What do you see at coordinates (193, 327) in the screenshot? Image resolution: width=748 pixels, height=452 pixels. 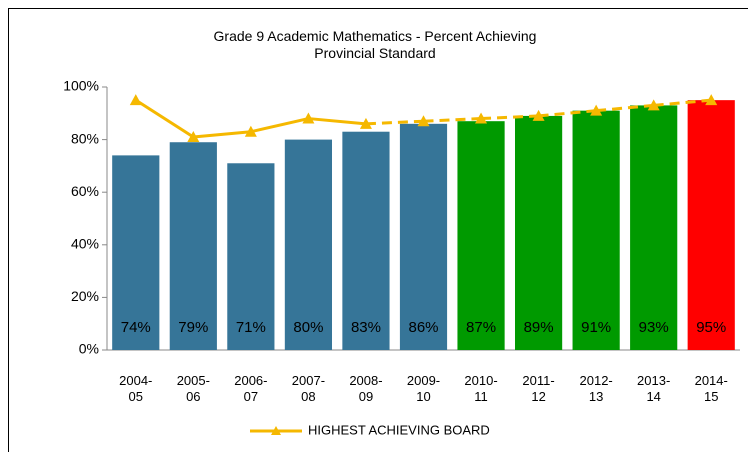 I see `bar-value-label: 79%` at bounding box center [193, 327].